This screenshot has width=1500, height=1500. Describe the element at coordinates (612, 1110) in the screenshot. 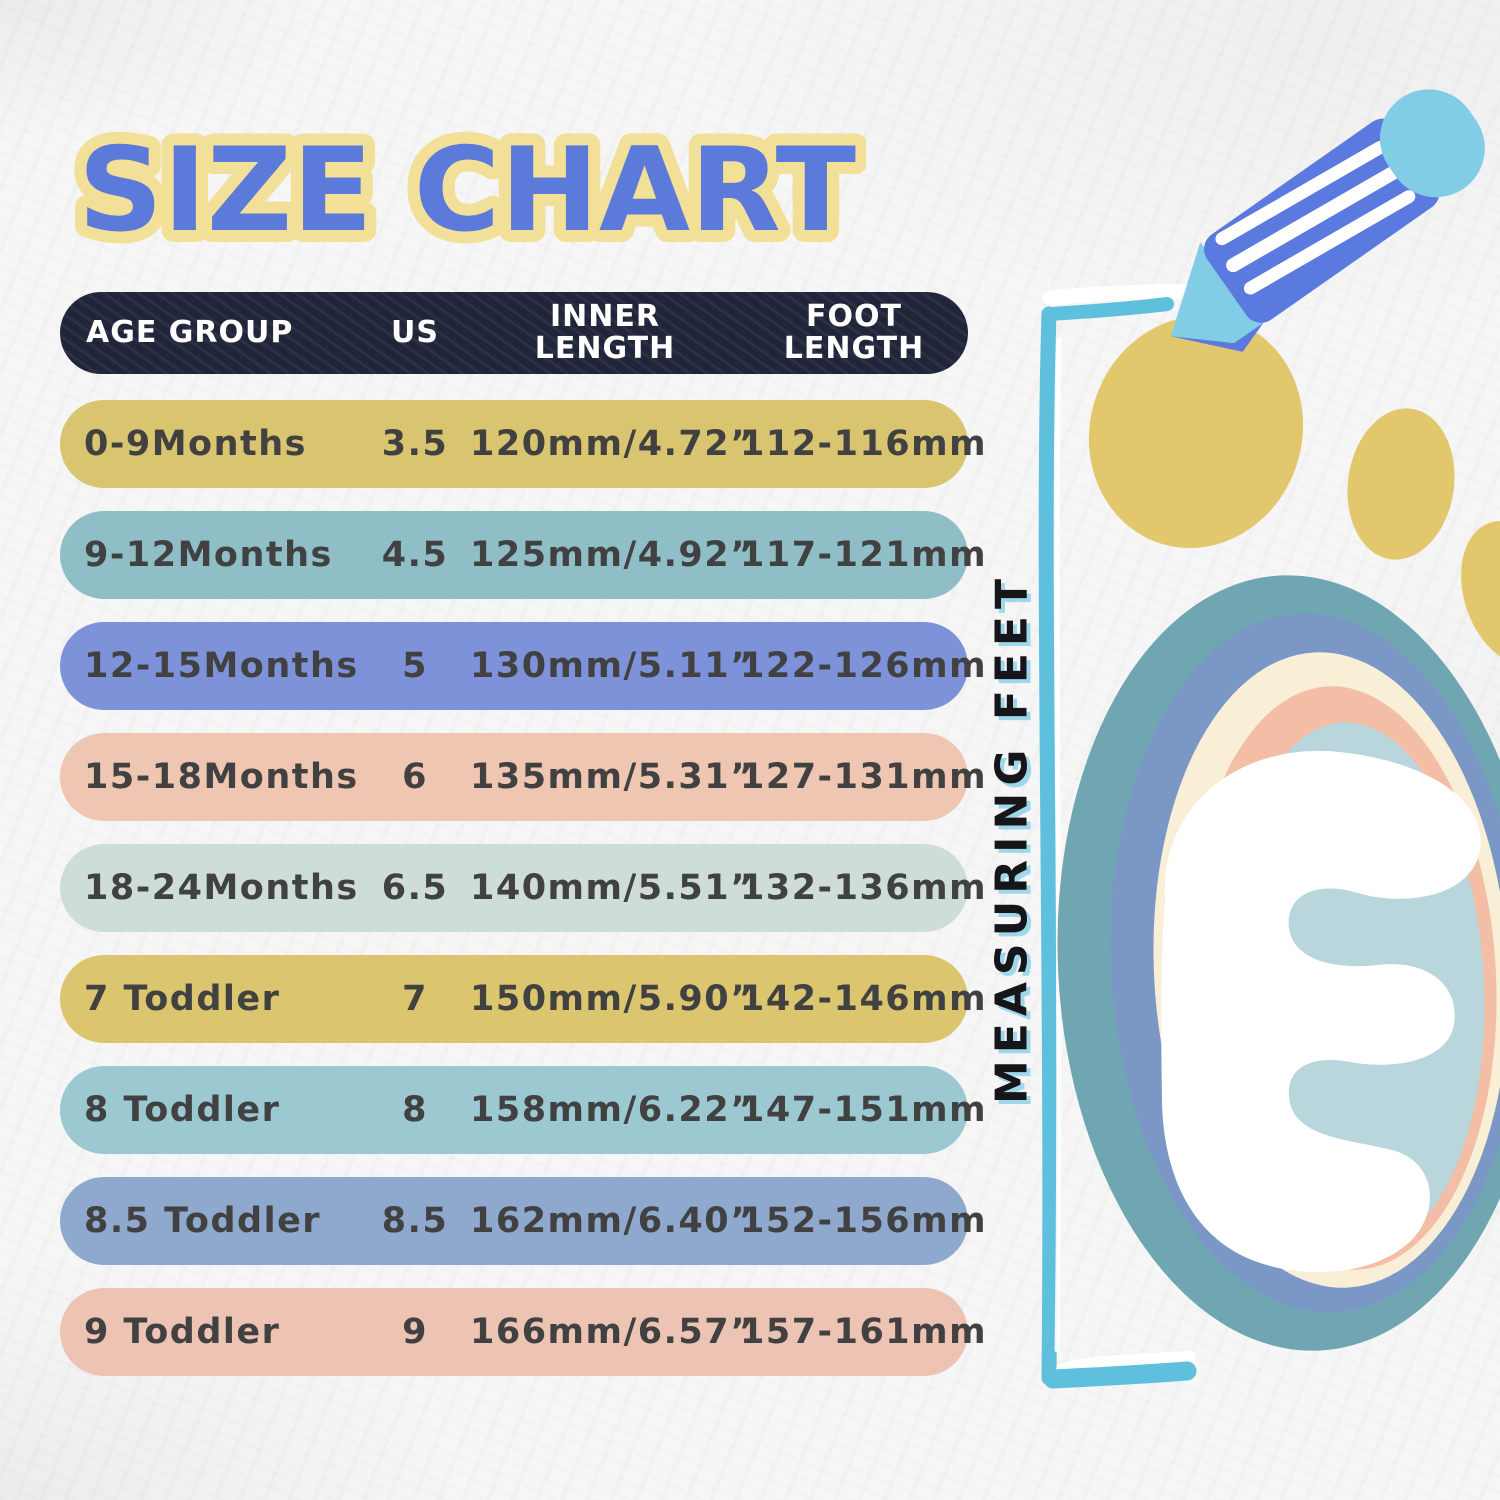

I see `cell-inner-length: 158mm/6.22”` at that location.